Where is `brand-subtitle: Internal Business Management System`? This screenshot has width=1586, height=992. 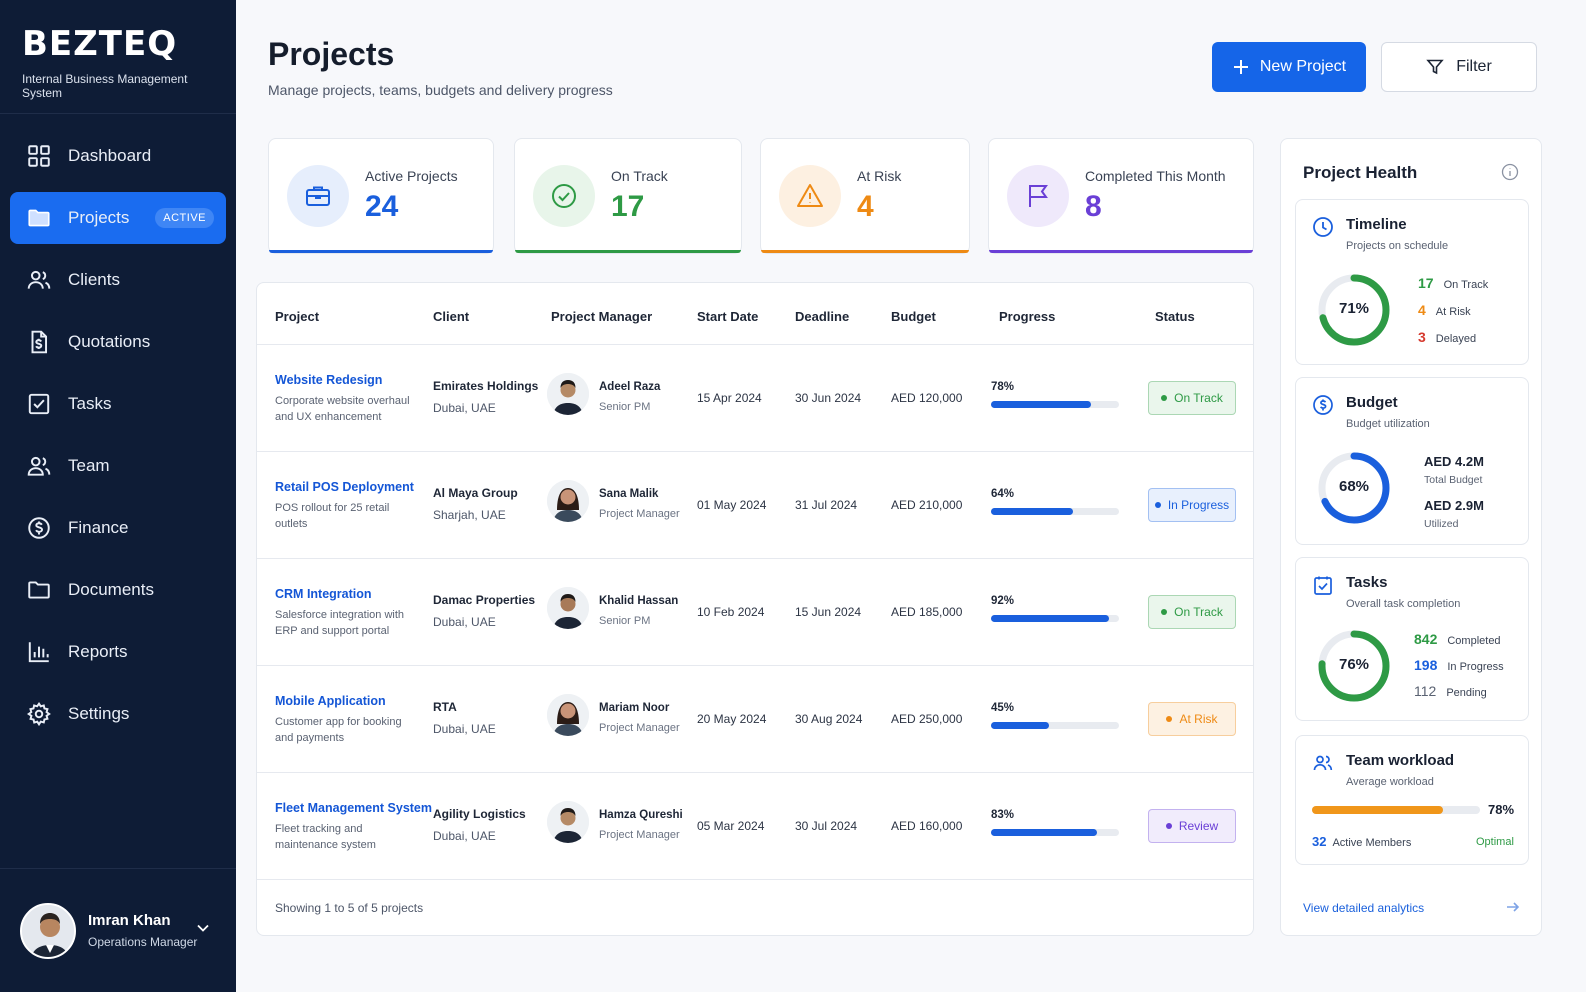 brand-subtitle: Internal Business Management System is located at coordinates (105, 86).